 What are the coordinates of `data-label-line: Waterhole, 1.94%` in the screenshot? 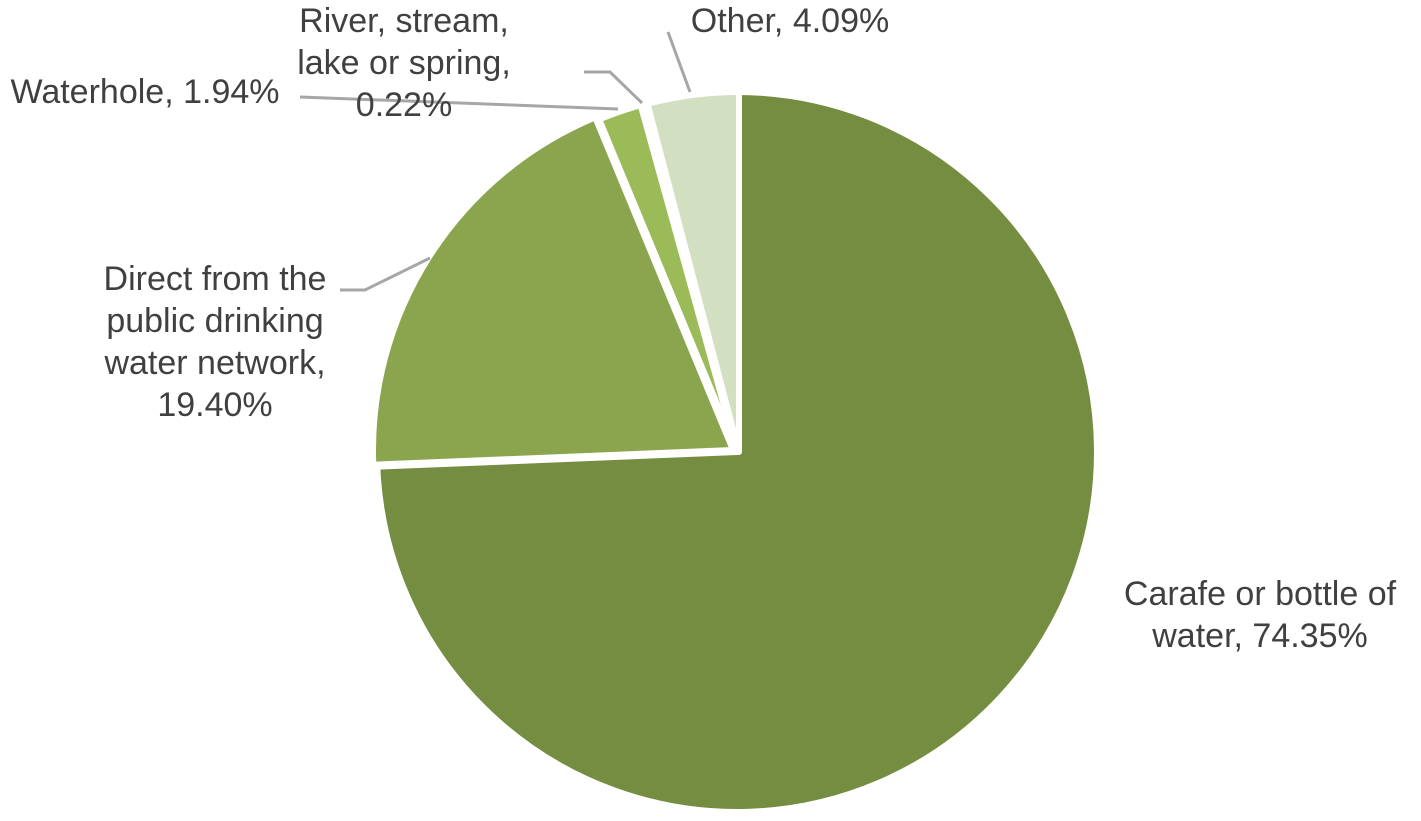 It's located at (145, 92).